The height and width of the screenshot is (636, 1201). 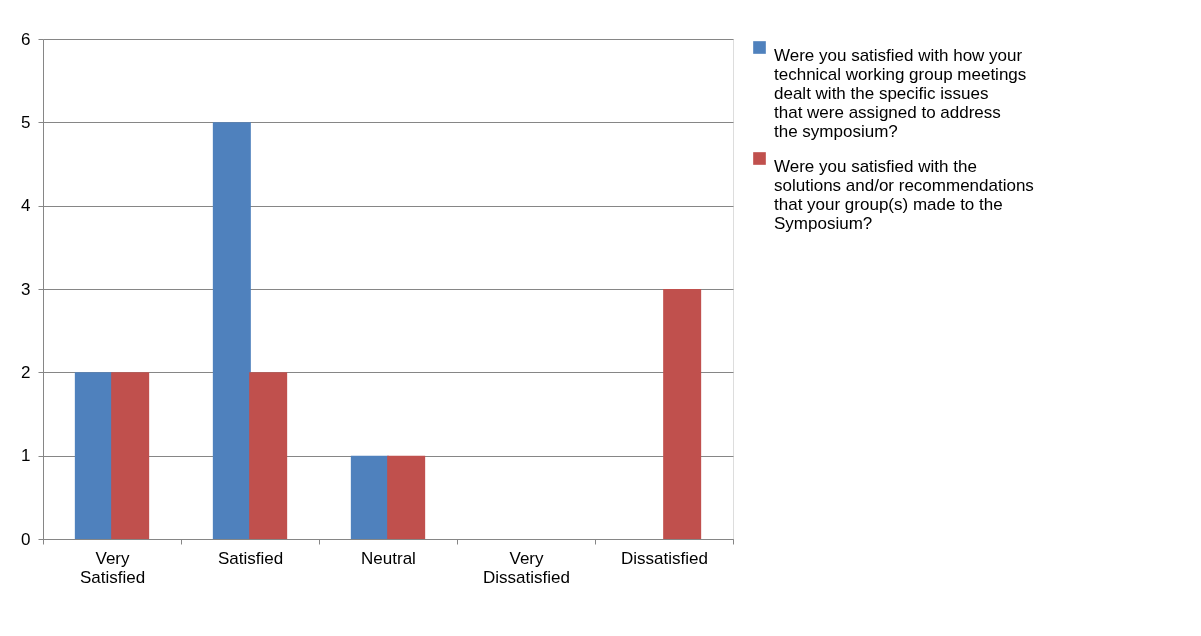 I want to click on y-tick-label: 6, so click(x=26, y=39).